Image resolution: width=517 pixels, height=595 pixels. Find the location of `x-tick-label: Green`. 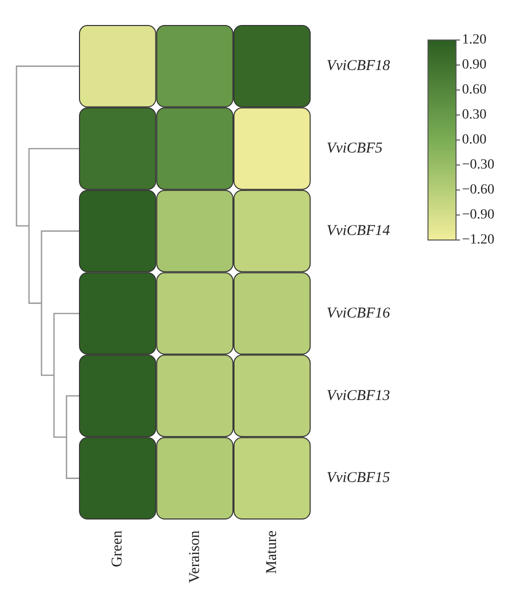

x-tick-label: Green is located at coordinates (118, 549).